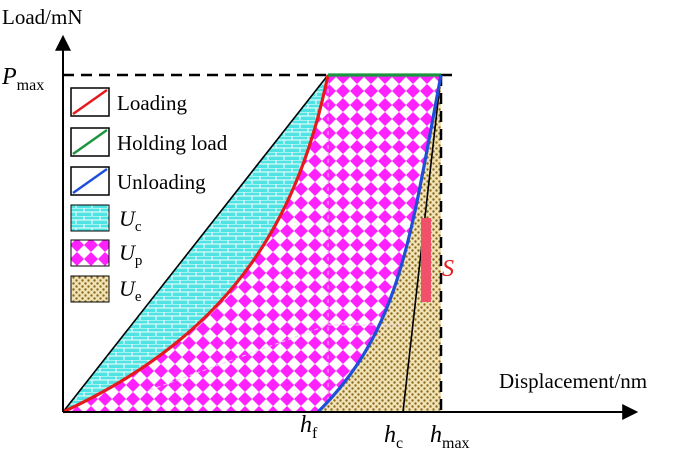 The height and width of the screenshot is (451, 685). What do you see at coordinates (130, 220) in the screenshot?
I see `svg-text: Uc` at bounding box center [130, 220].